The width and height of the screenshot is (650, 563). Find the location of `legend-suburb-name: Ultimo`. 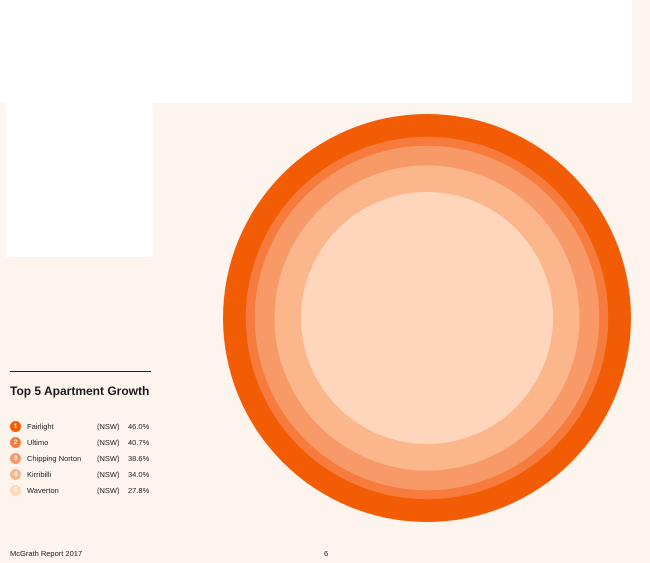

legend-suburb-name: Ultimo is located at coordinates (38, 442).